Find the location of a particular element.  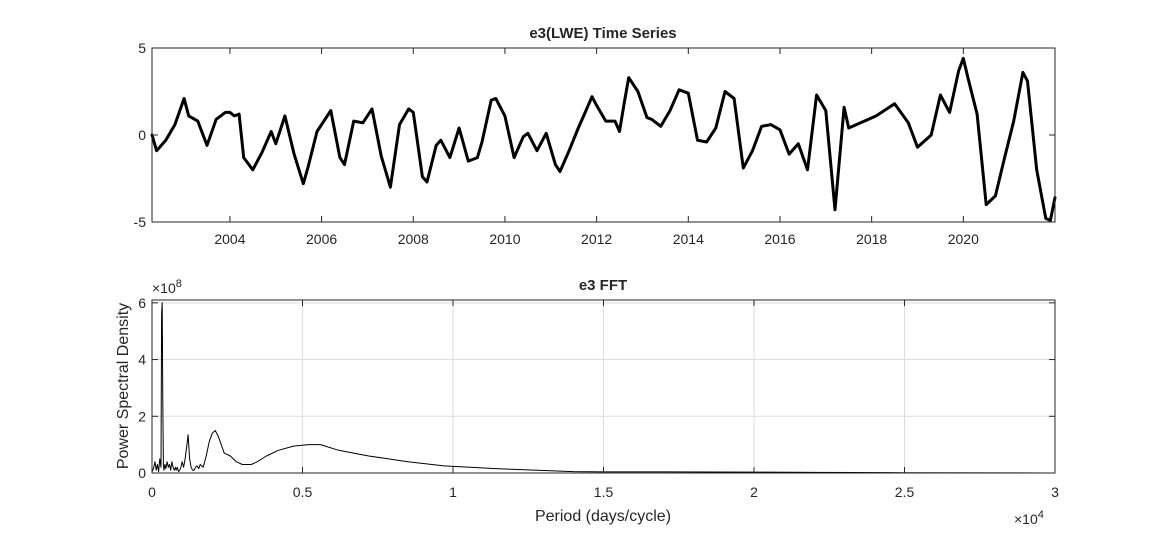

fft-y-tick-label: 4 is located at coordinates (142, 360).